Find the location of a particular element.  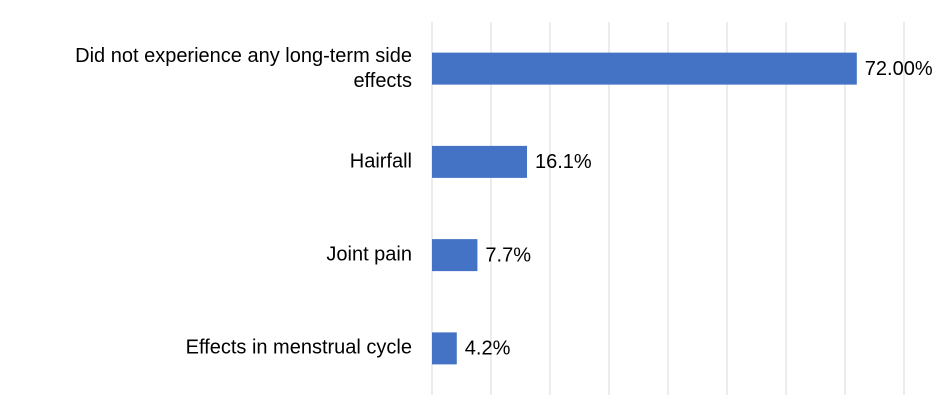

data-label: 16.1% is located at coordinates (563, 162).